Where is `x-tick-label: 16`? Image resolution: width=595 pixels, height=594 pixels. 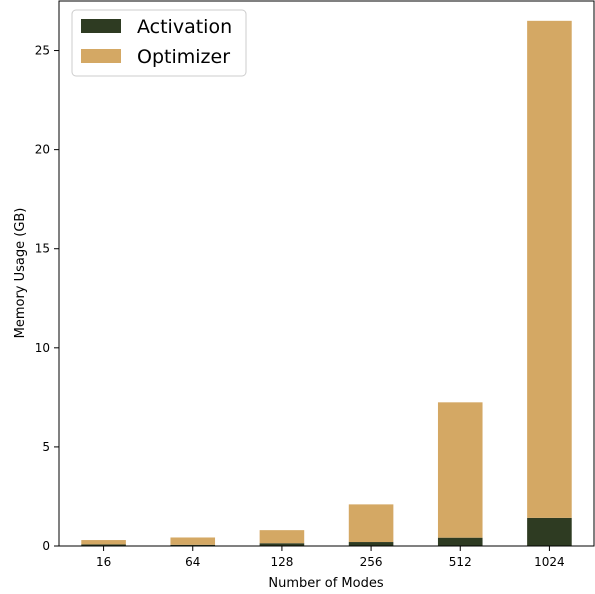 x-tick-label: 16 is located at coordinates (103, 562).